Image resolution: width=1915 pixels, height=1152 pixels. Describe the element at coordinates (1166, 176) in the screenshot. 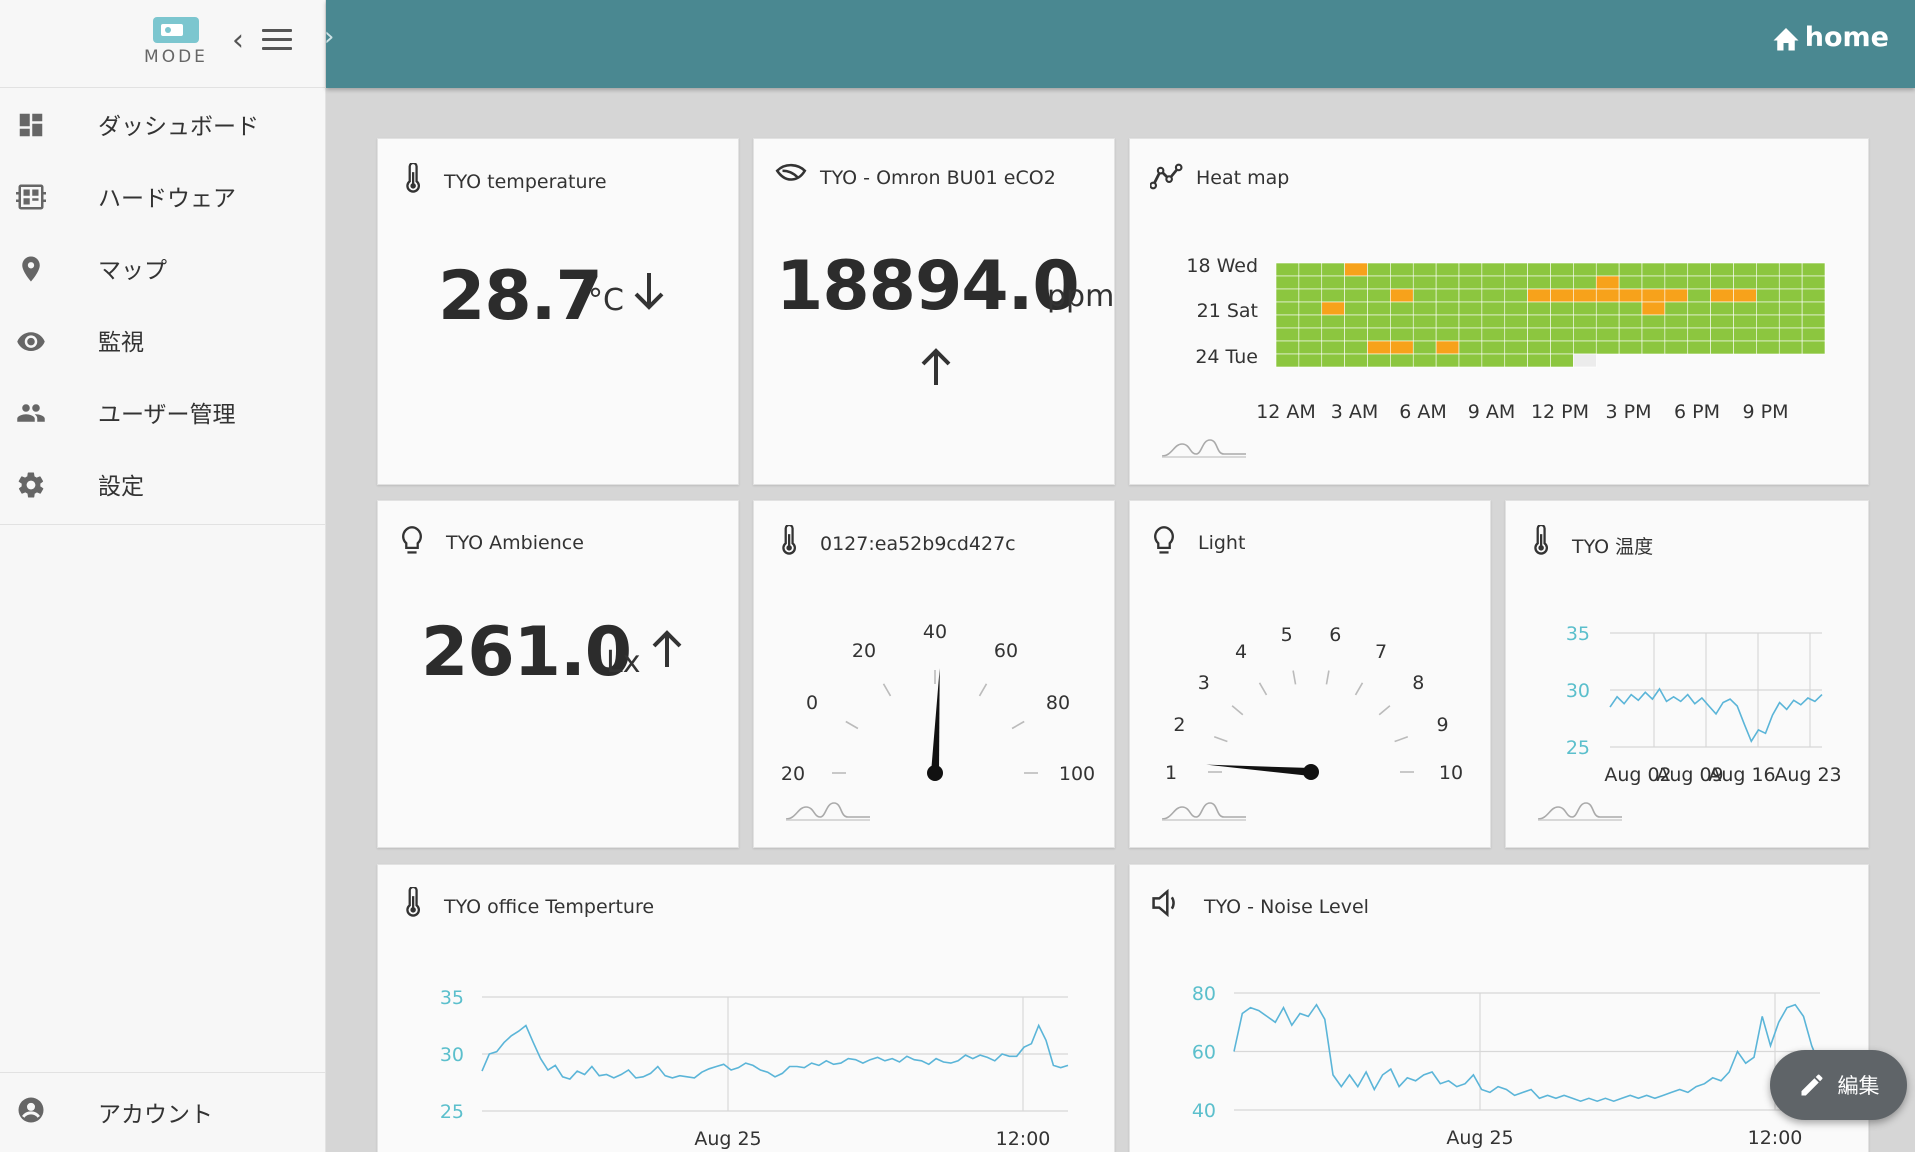

I see `line-chart-icon` at that location.